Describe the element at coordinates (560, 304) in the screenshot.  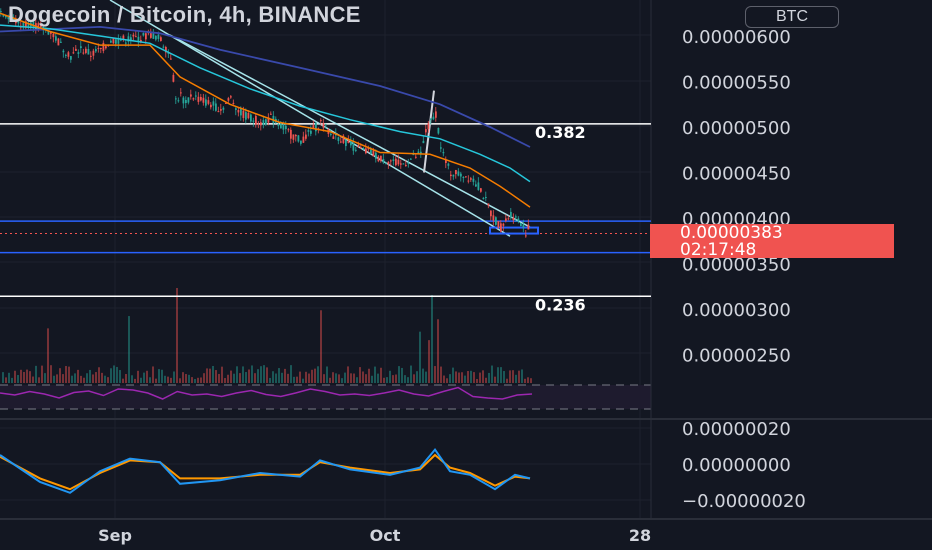
I see `fib-label: 0.236` at that location.